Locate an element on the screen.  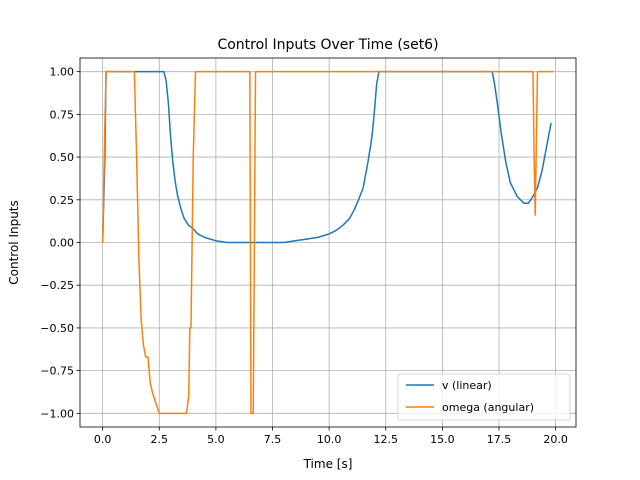
y-tick-label: 0.50 is located at coordinates (62, 157).